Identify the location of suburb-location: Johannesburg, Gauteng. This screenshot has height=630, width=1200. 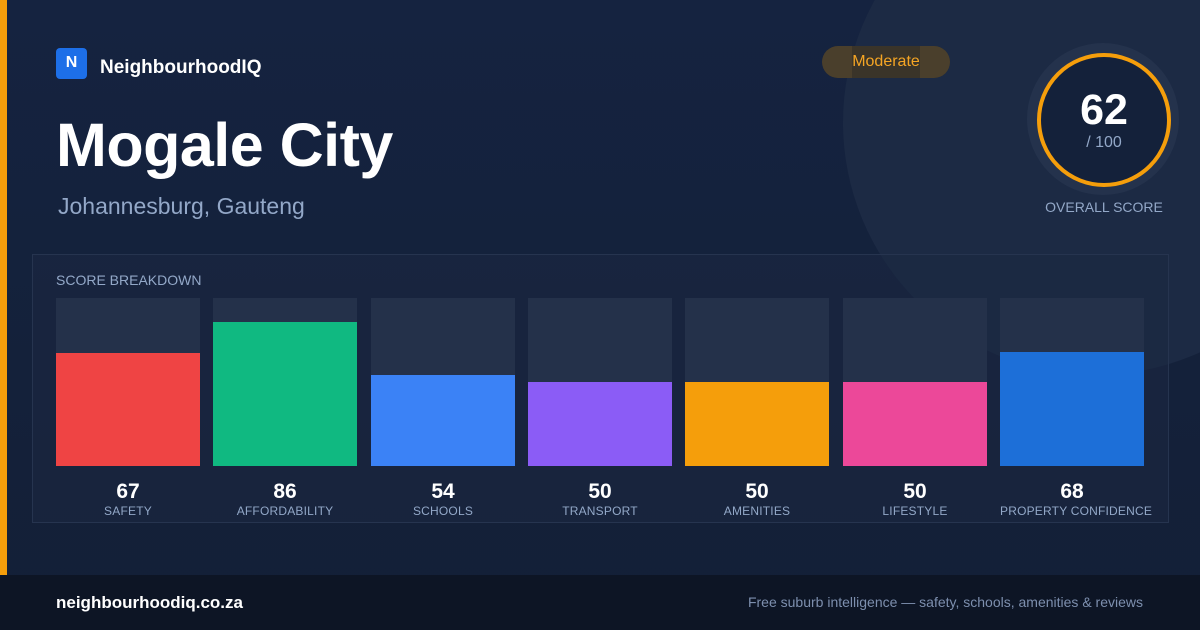
(181, 206).